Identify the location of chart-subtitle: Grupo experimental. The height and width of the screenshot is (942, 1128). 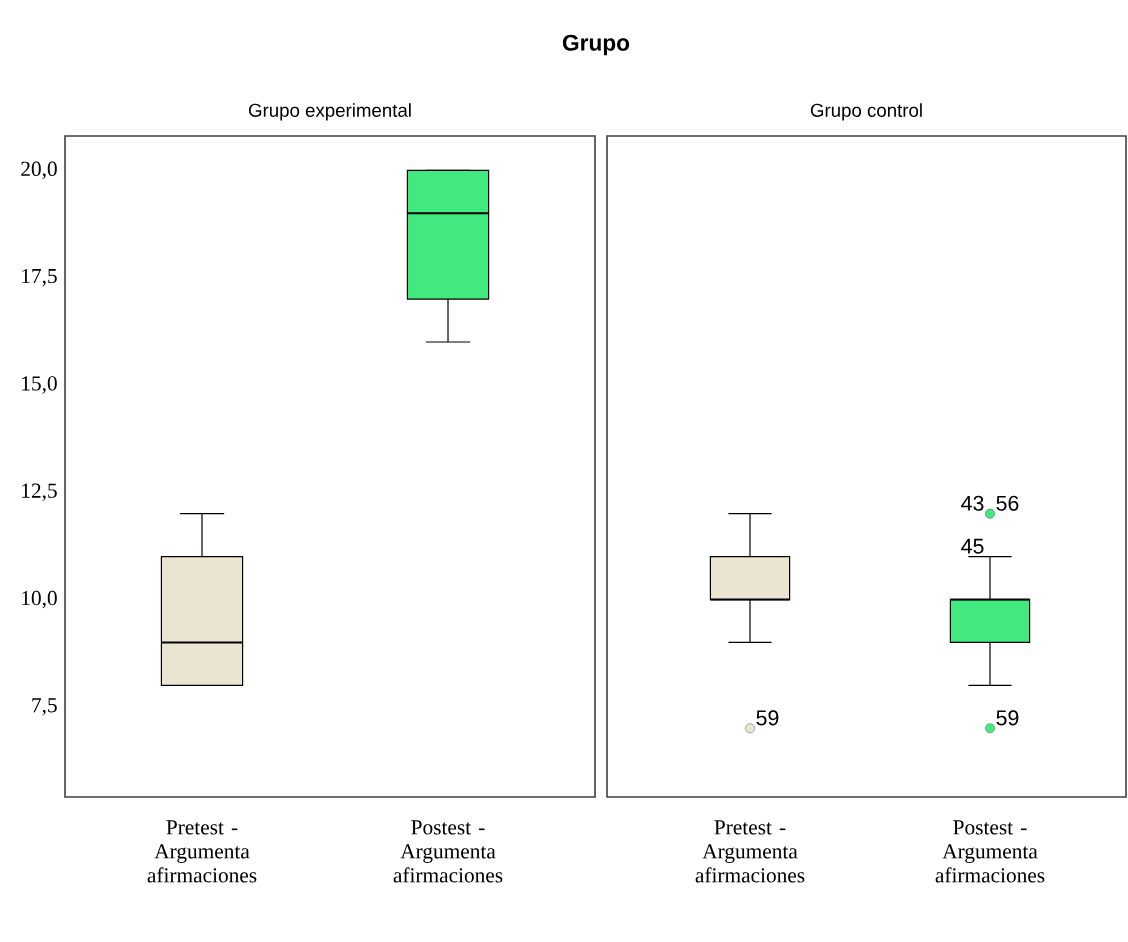
(329, 112).